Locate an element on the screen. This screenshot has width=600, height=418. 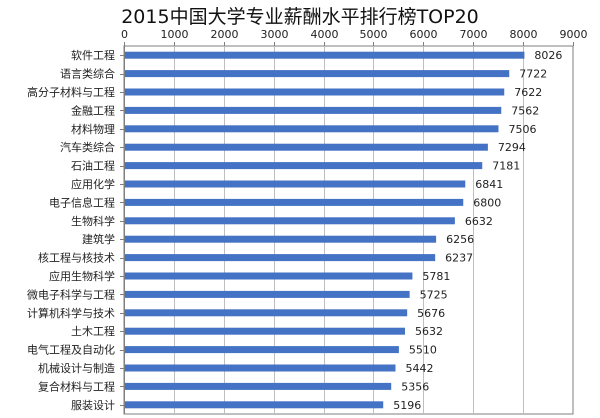
x-tick-label: 7000 is located at coordinates (474, 34).